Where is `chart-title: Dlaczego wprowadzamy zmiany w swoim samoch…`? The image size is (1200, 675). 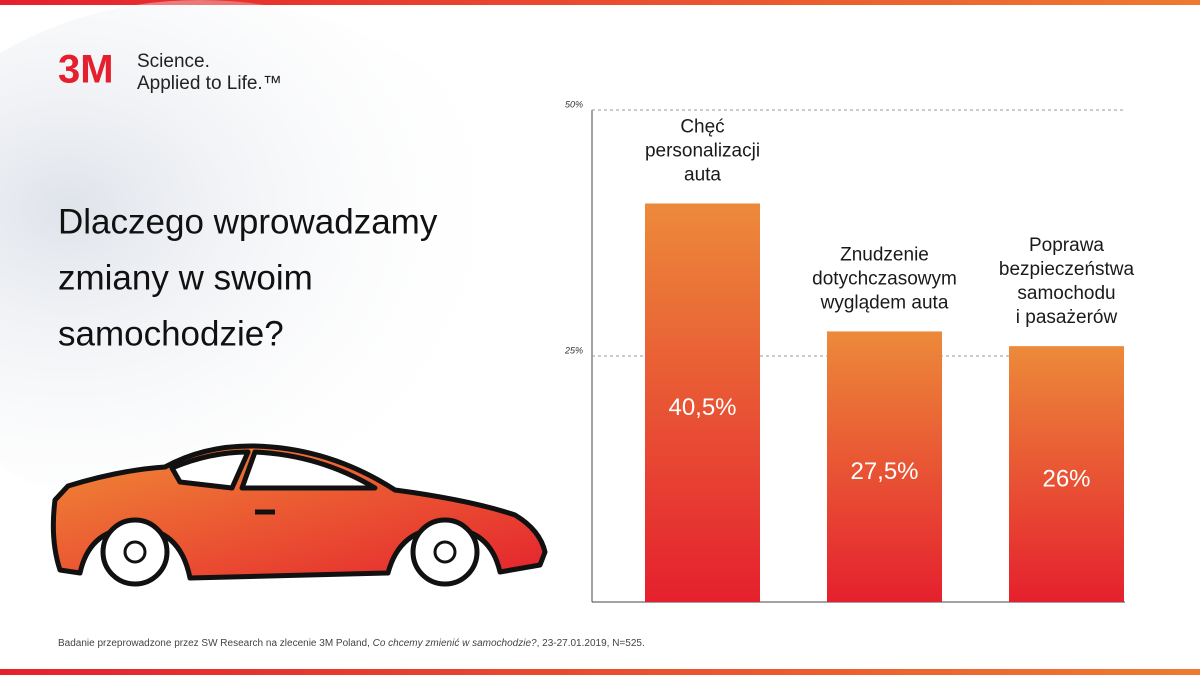
chart-title: Dlaczego wprowadzamy zmiany w swoim samoch… is located at coordinates (248, 277).